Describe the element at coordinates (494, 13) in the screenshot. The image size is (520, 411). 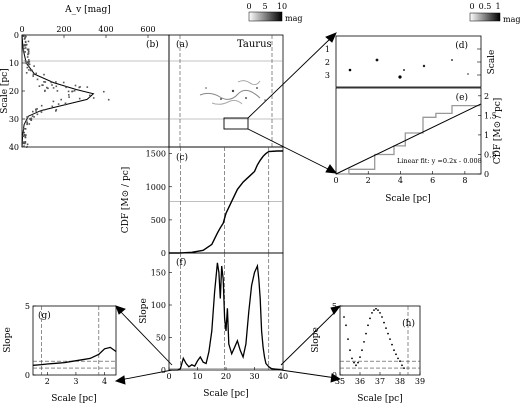
I see `colorbar-d: 0 0.5 1 mag` at that location.